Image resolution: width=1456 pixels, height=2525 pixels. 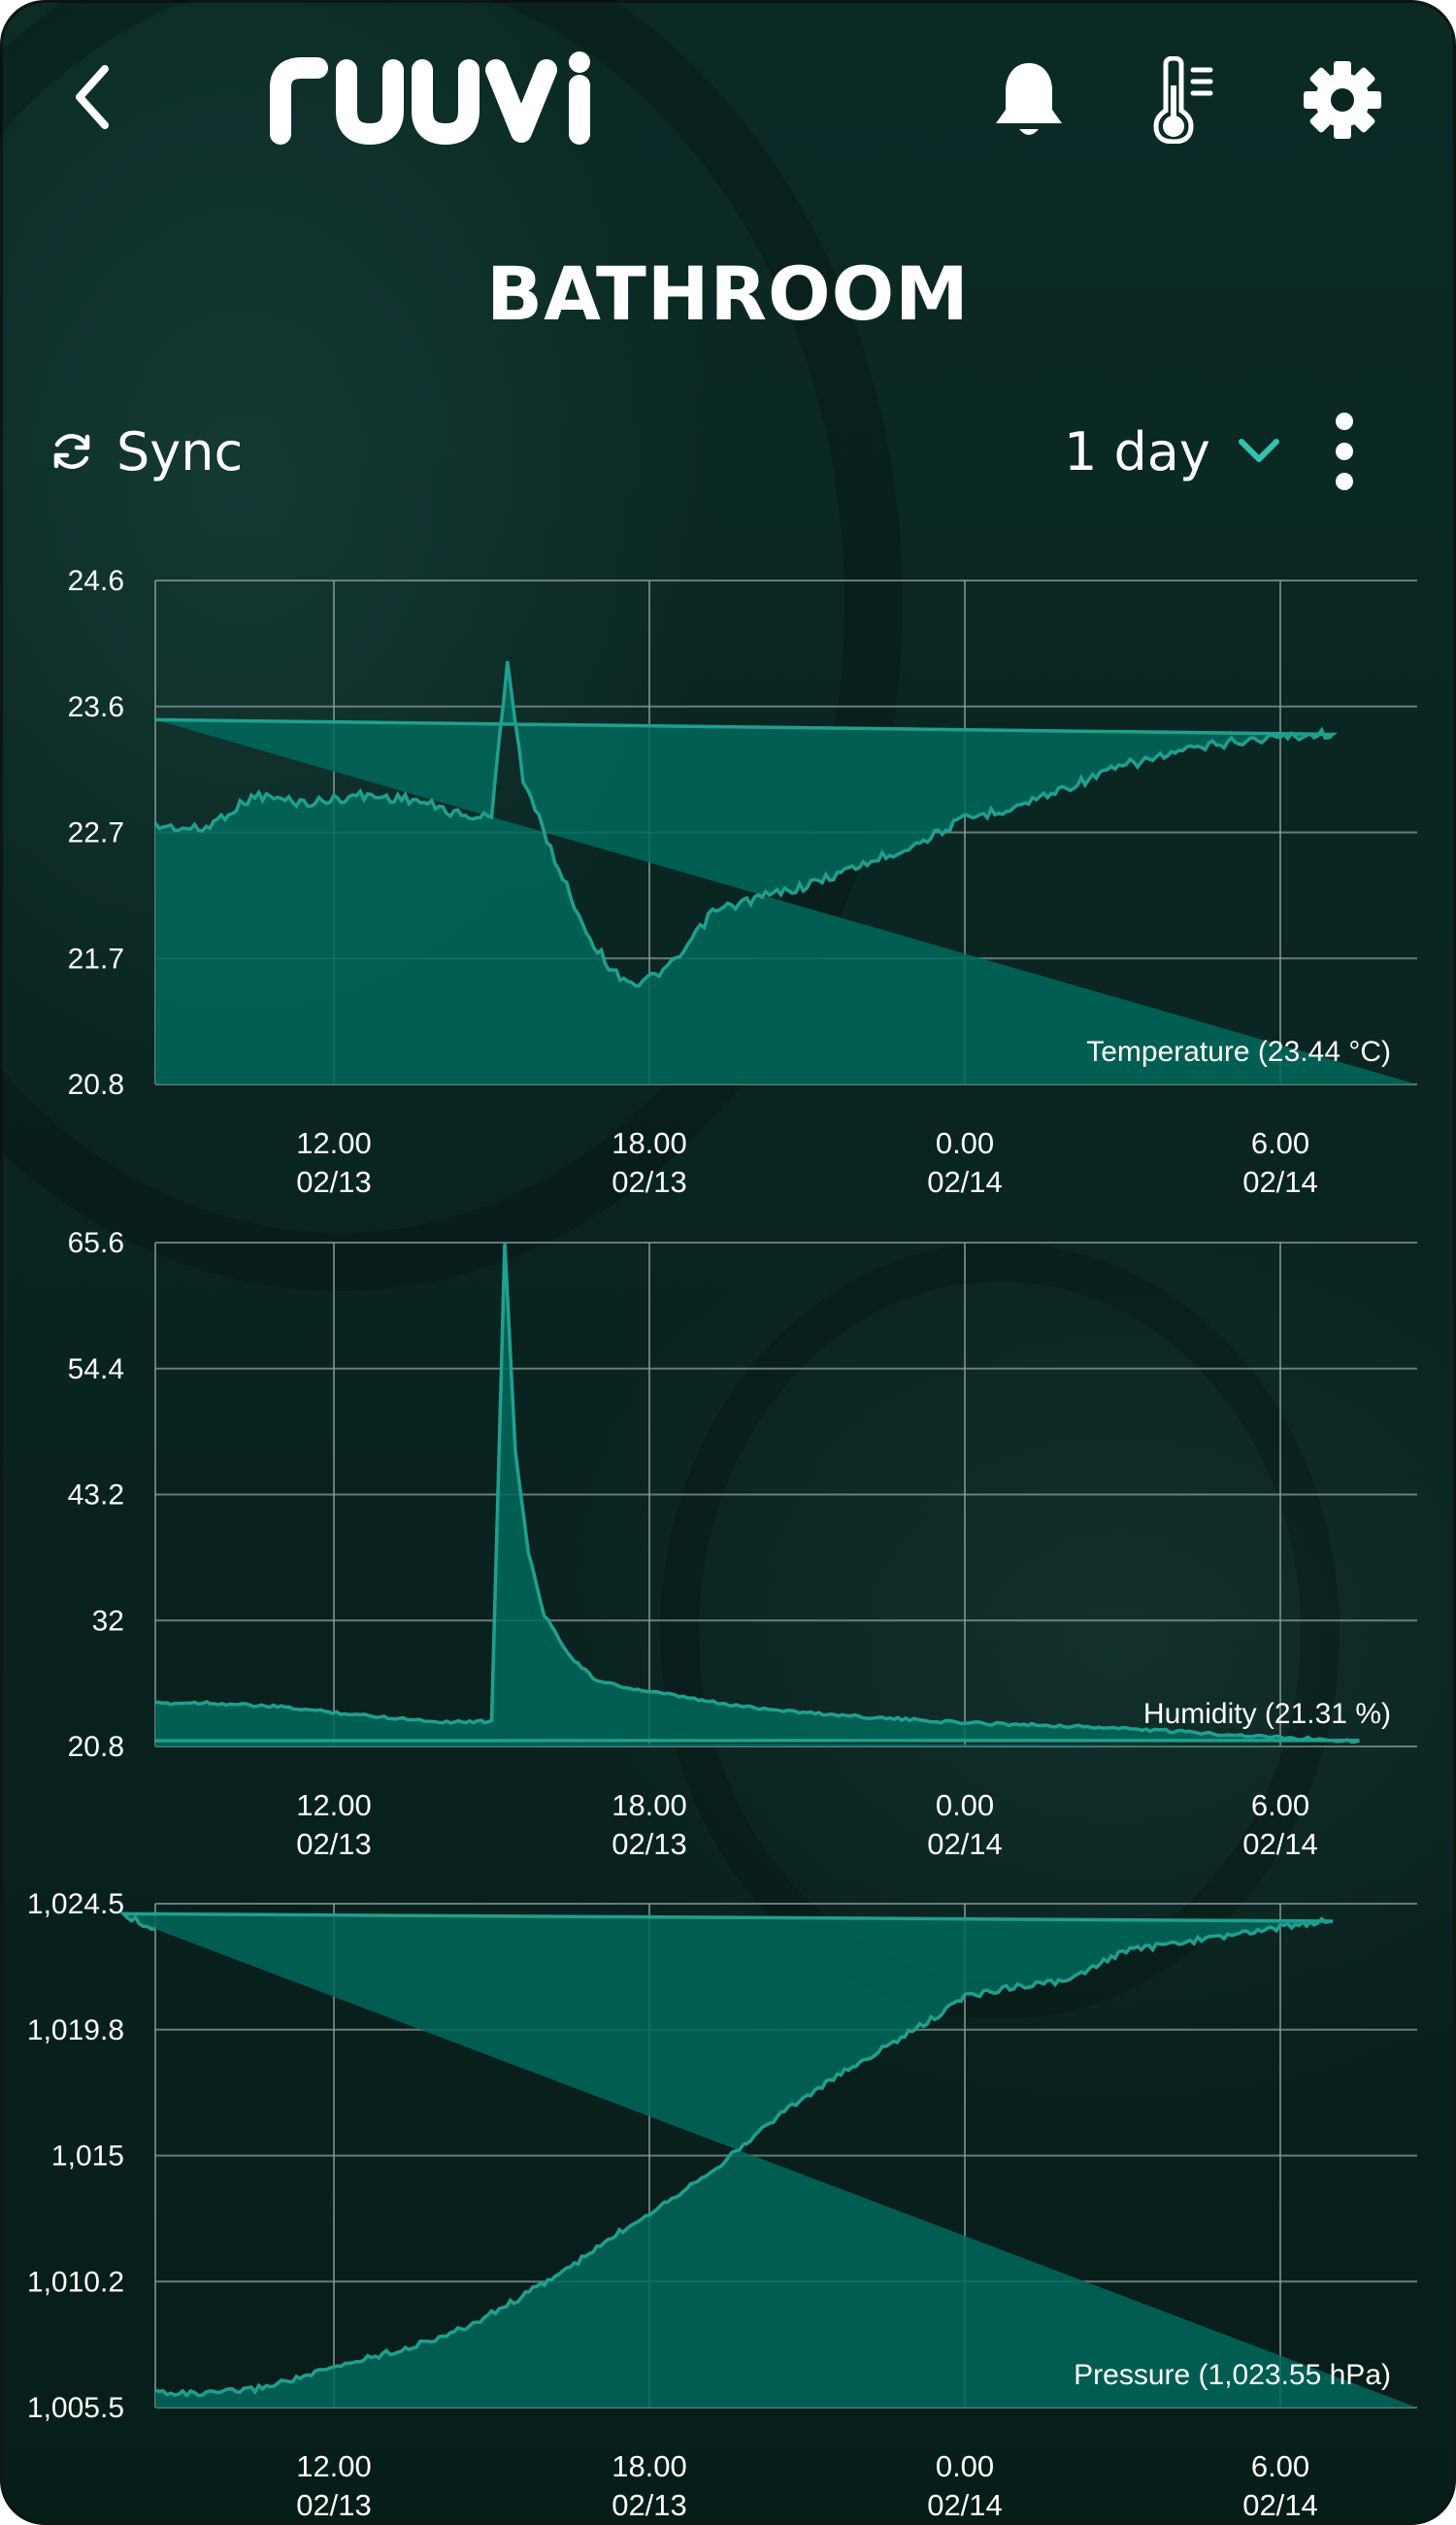 I want to click on y-tick-label: 22.7, so click(x=96, y=833).